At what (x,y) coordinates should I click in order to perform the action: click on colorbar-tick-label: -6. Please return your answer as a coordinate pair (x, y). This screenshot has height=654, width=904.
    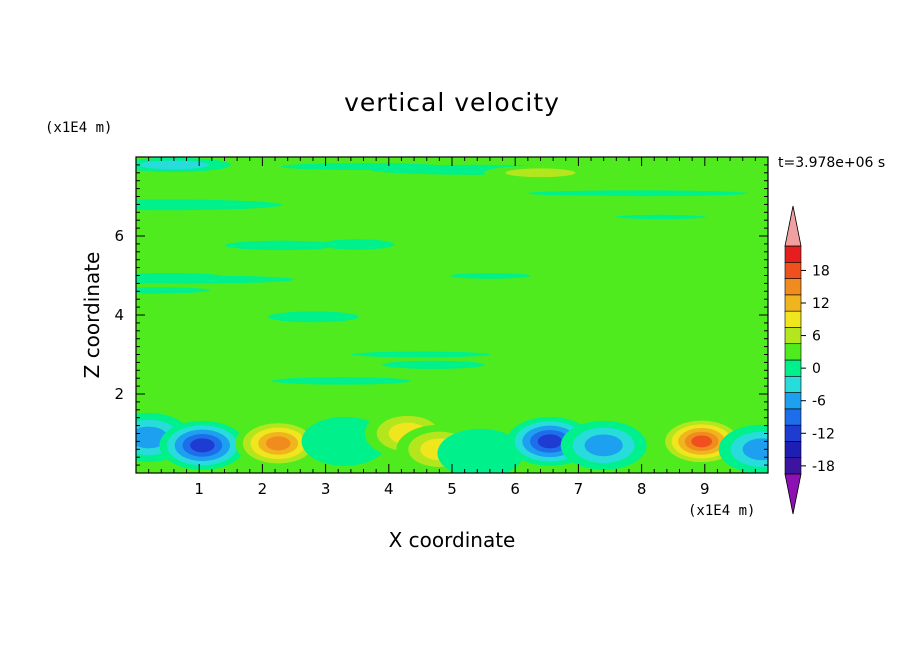
    Looking at the image, I should click on (819, 402).